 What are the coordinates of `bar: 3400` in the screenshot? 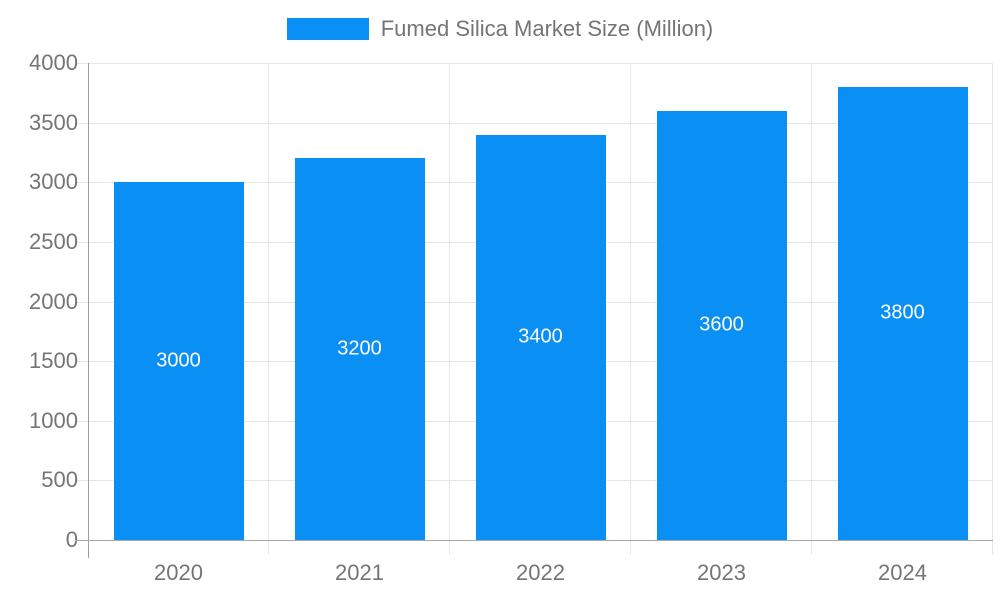 It's located at (540, 337).